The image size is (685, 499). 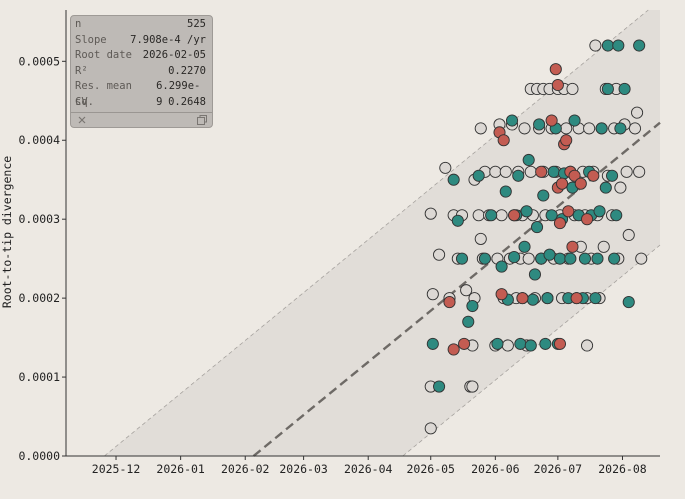 What do you see at coordinates (168, 39) in the screenshot?
I see `stat-value: 7.908e-4 /yr` at bounding box center [168, 39].